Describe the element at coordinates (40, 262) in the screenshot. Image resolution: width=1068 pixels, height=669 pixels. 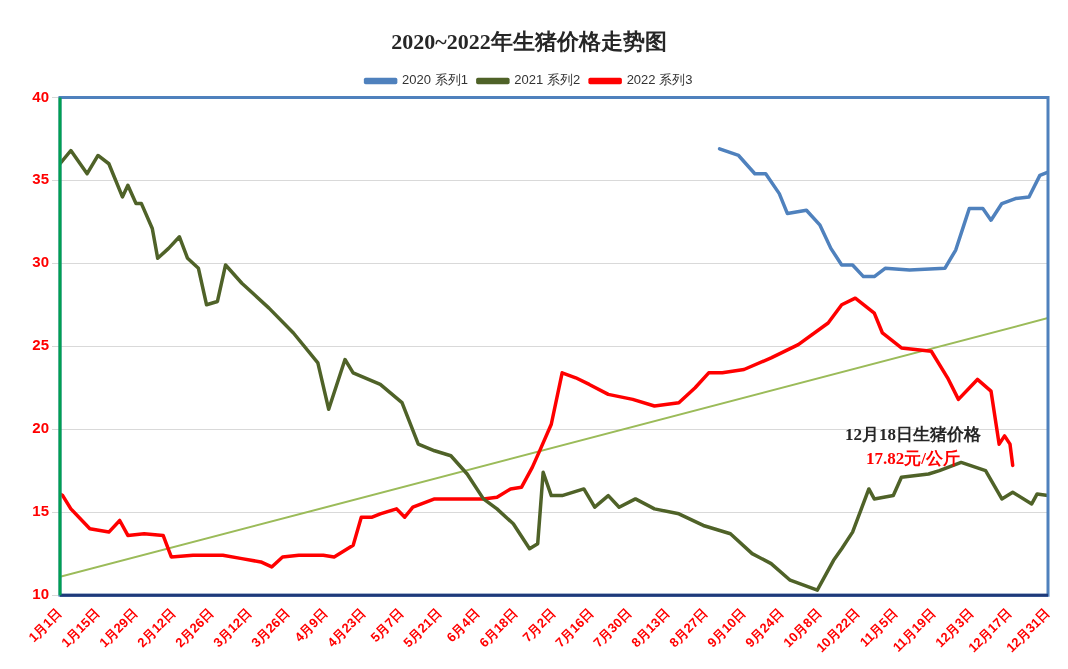
I see `y-tick-label: 30` at that location.